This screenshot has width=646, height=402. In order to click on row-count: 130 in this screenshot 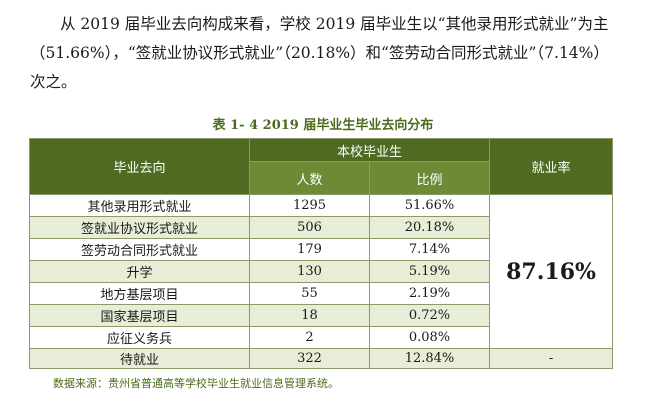, I will do `click(309, 271)`.